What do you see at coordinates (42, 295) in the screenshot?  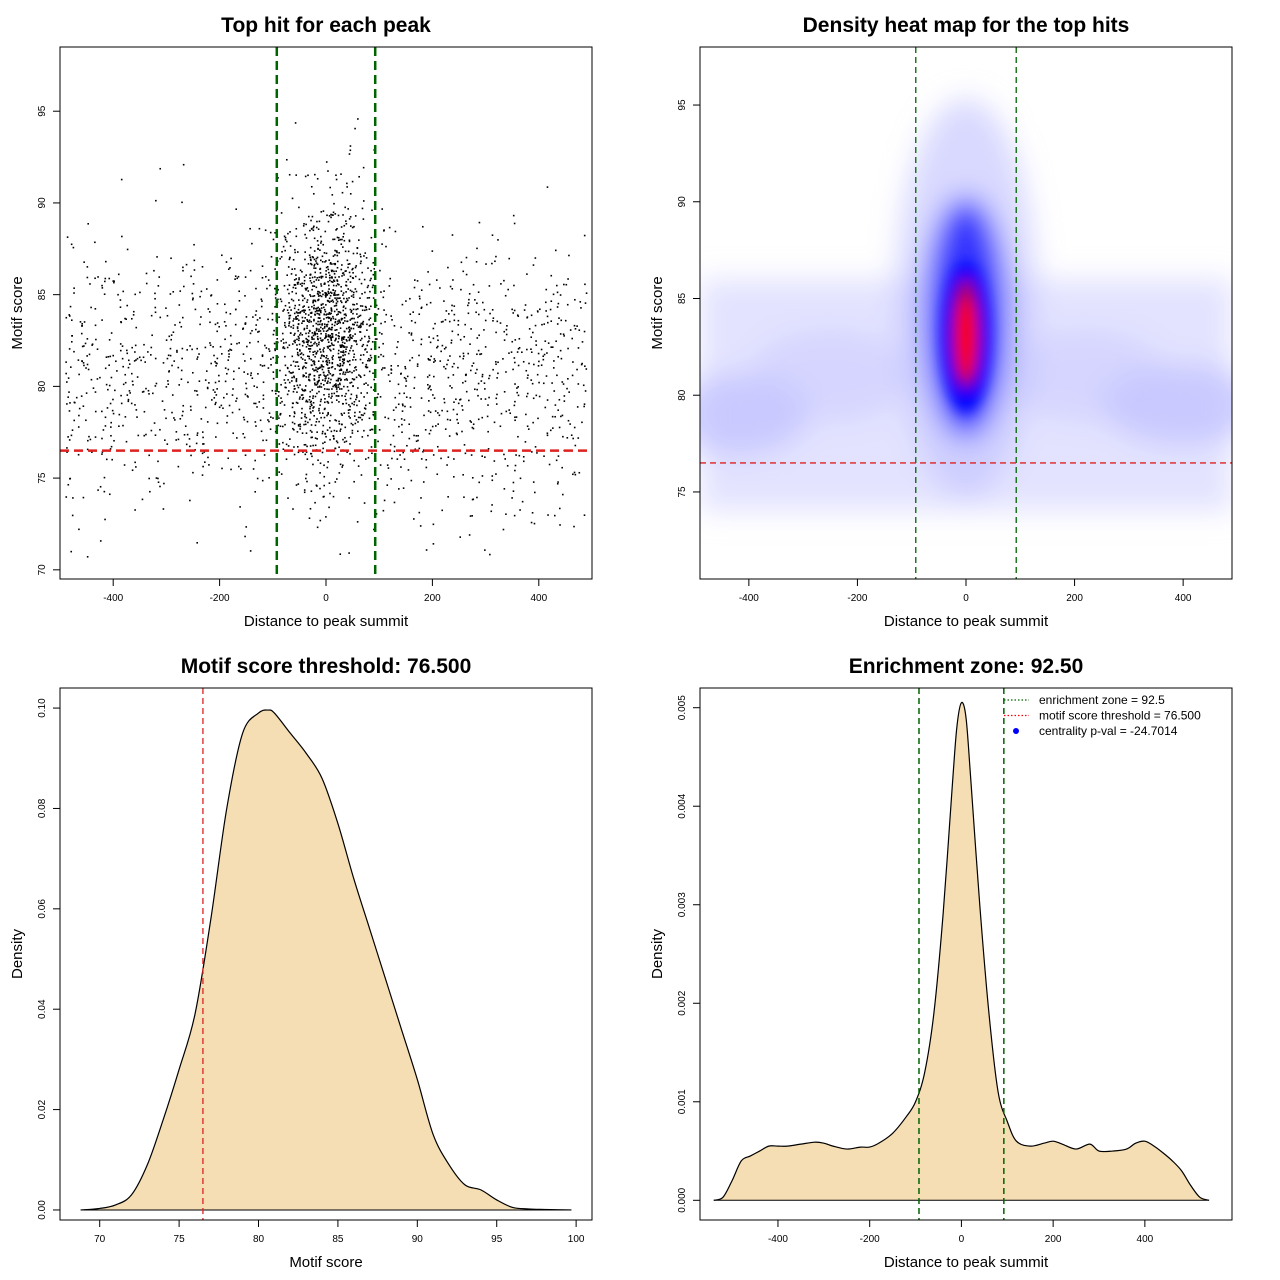 I see `chart-0-y-tick-label: 85` at bounding box center [42, 295].